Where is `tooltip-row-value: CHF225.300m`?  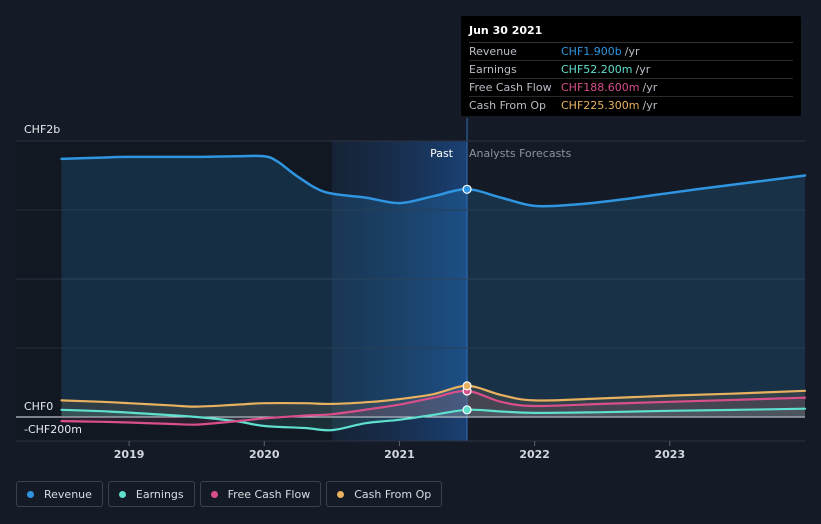
tooltip-row-value: CHF225.300m is located at coordinates (600, 105).